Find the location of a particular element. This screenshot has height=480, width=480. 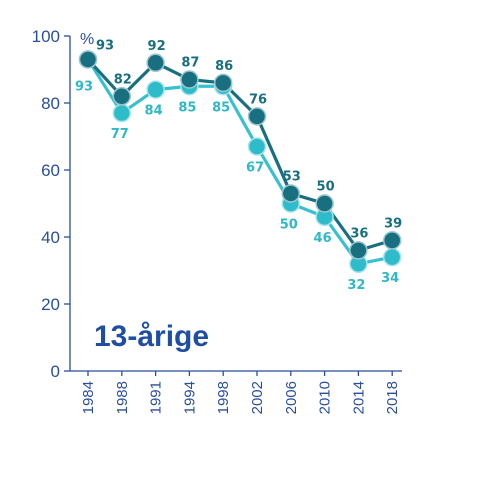

data-label: 36 is located at coordinates (359, 233).